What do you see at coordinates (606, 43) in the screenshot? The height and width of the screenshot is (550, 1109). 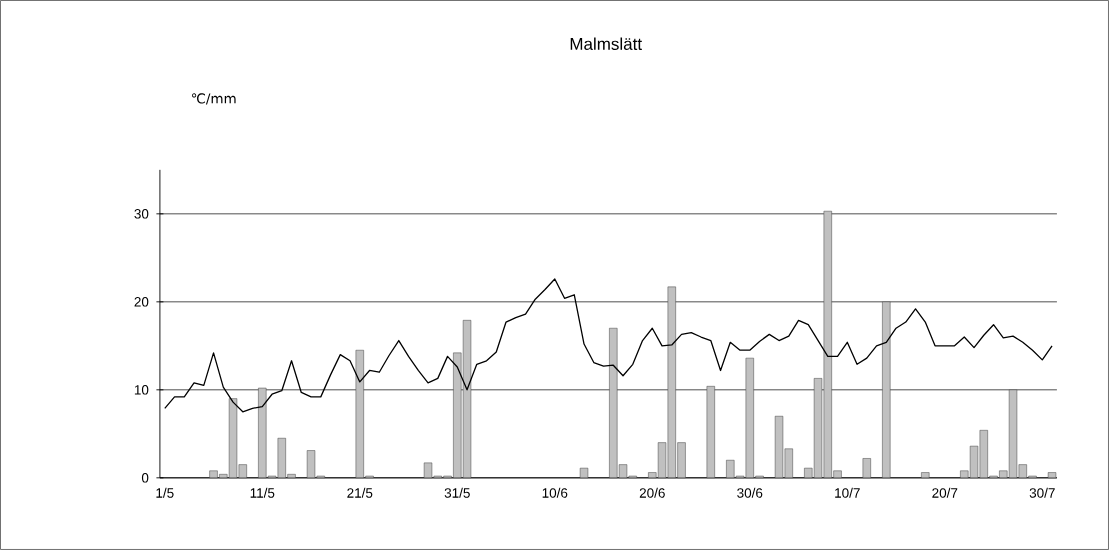 I see `chart-title: Malmslätt` at bounding box center [606, 43].